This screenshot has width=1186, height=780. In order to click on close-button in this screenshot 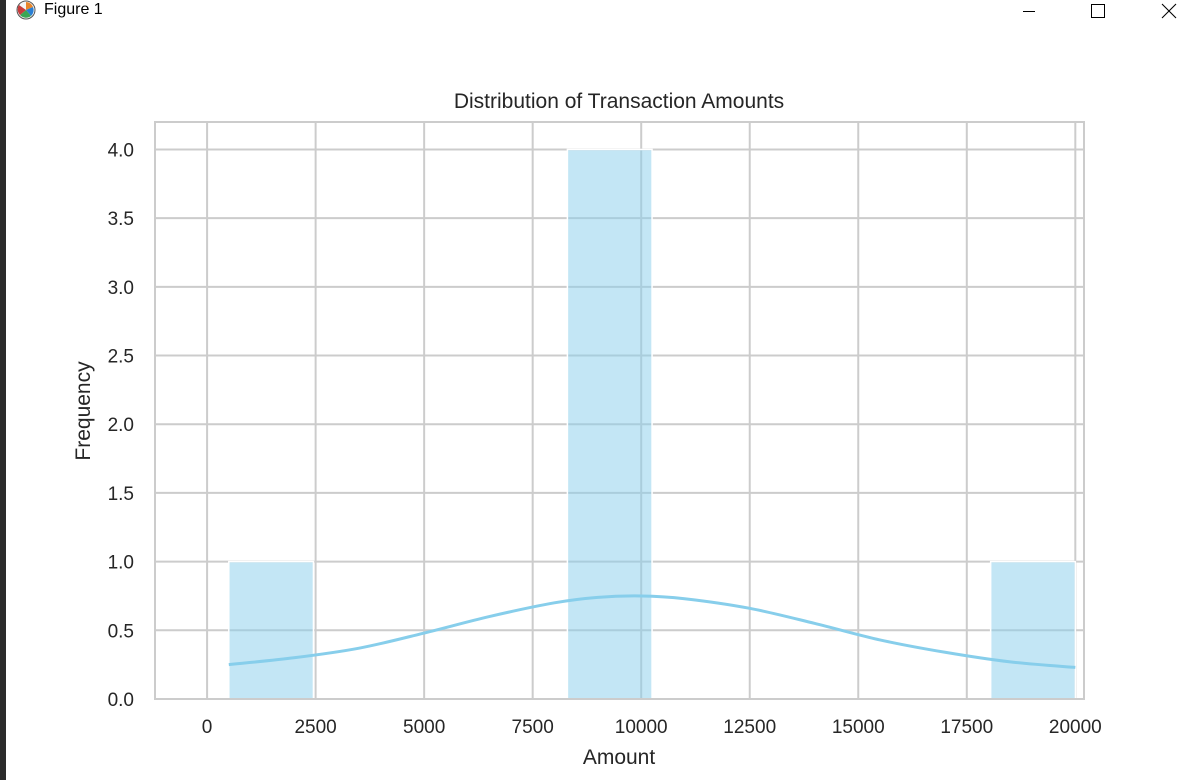, I will do `click(1166, 11)`.